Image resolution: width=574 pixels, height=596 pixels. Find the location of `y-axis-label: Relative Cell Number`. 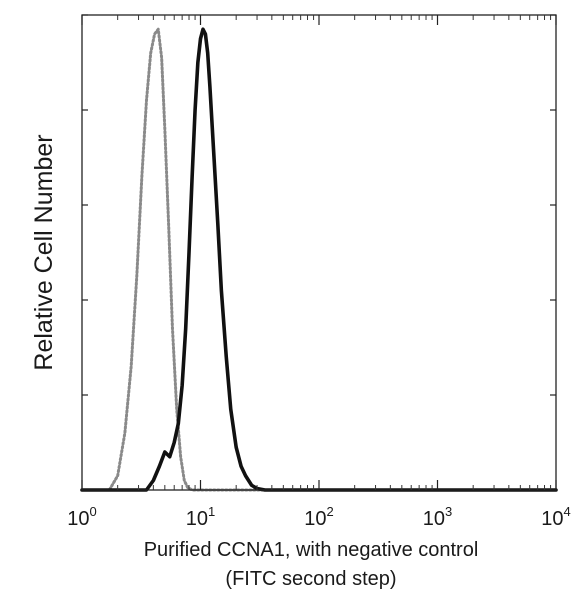

y-axis-label: Relative Cell Number is located at coordinates (44, 252).